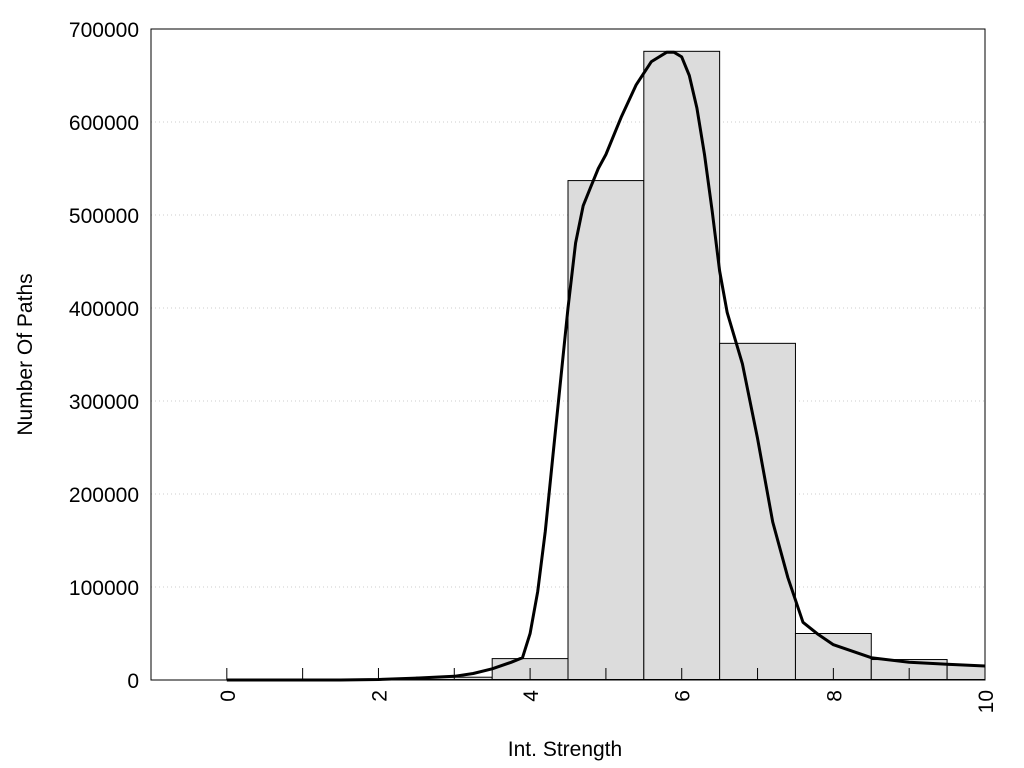  Describe the element at coordinates (104, 588) in the screenshot. I see `y-tick-label: 100000` at that location.